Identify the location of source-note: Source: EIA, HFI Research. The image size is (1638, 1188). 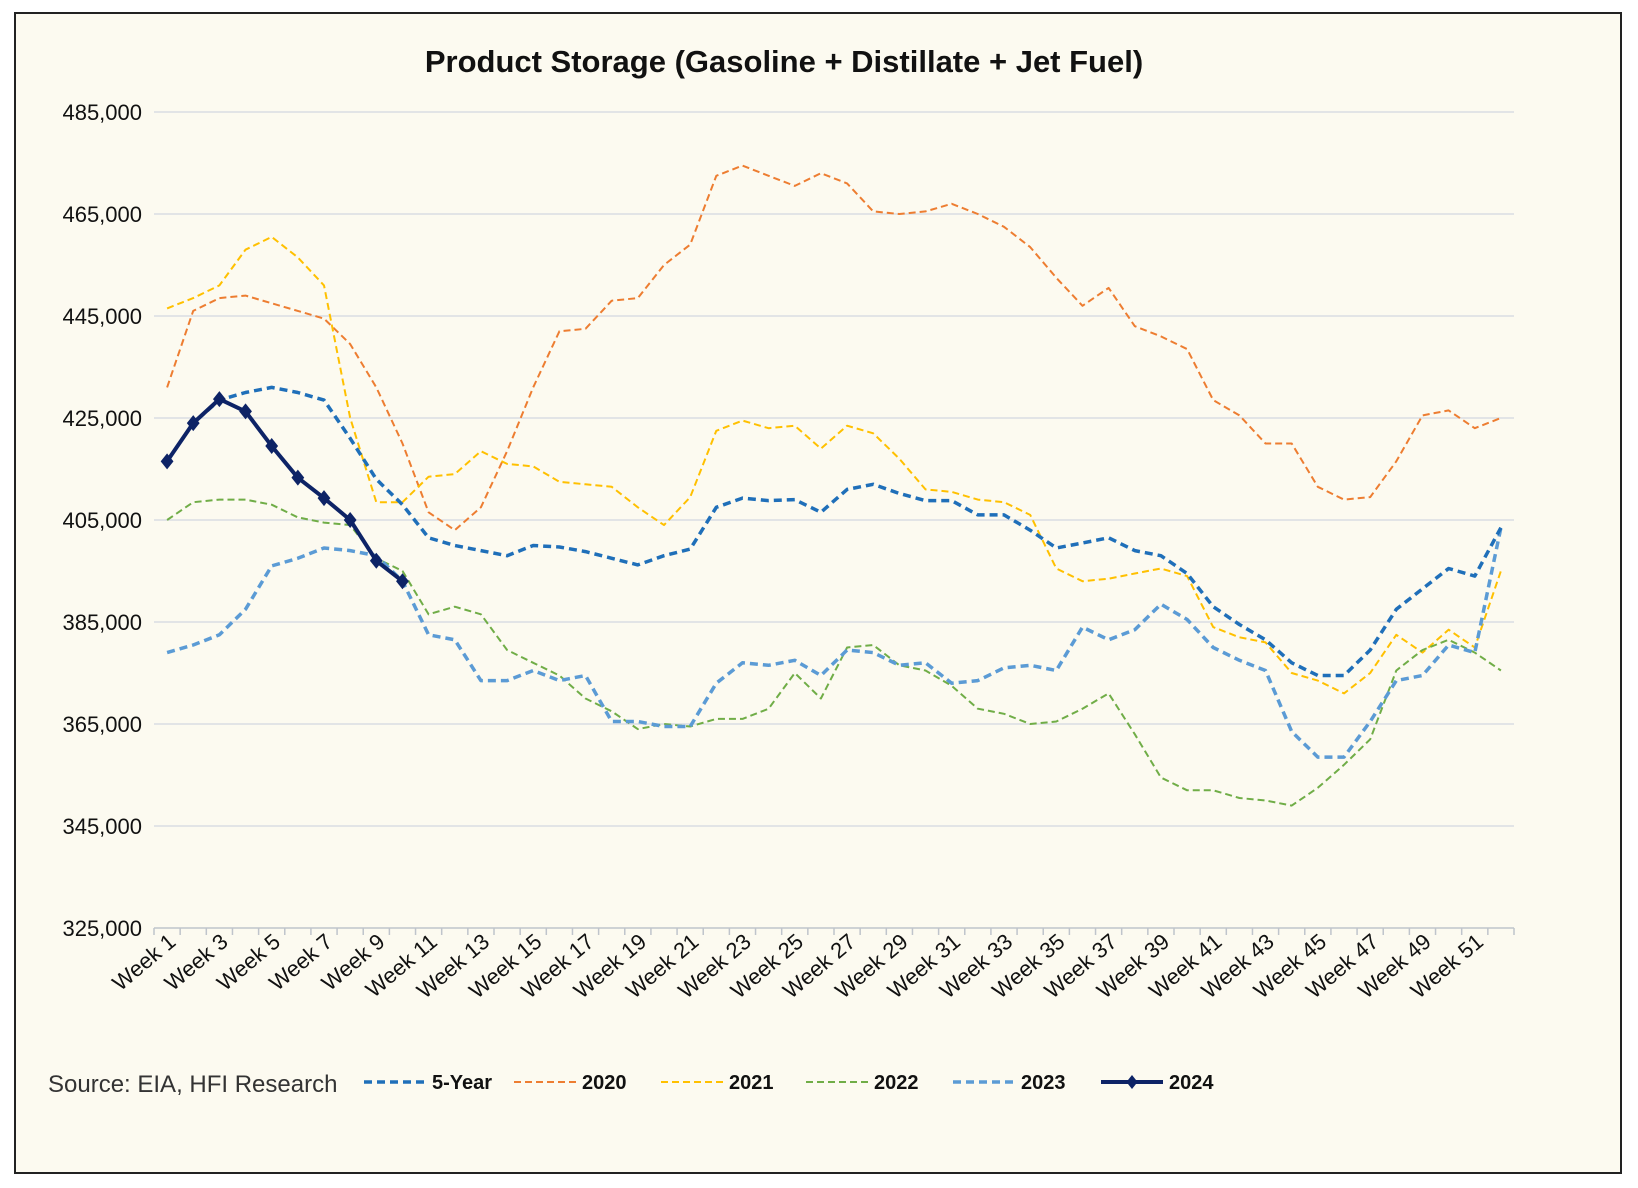
(192, 1084).